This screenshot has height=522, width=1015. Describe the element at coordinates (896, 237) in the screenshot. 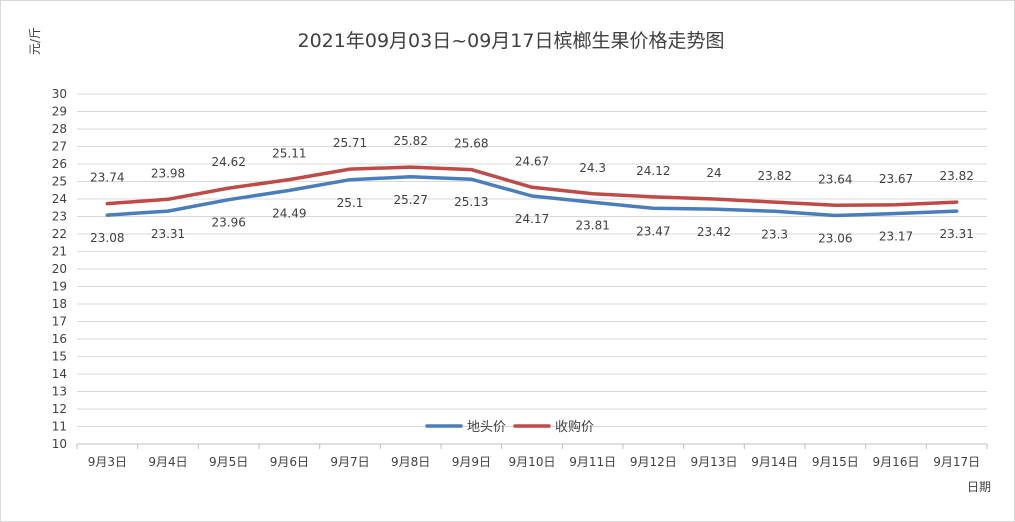

I see `data-label: 23.17` at that location.